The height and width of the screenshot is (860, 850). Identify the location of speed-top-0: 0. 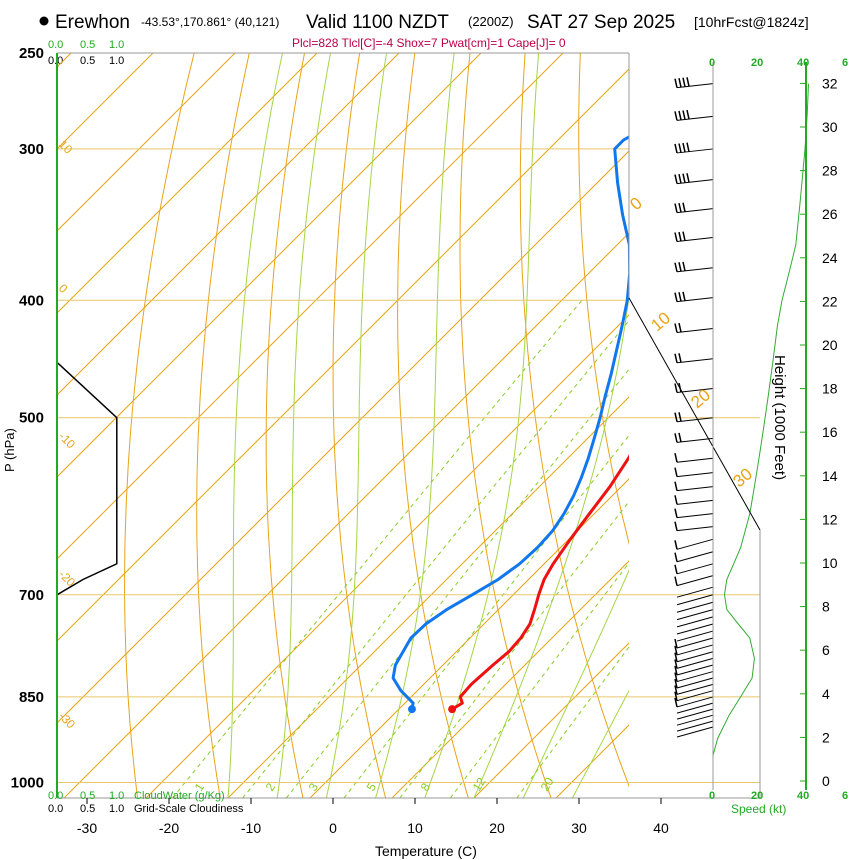
(712, 63).